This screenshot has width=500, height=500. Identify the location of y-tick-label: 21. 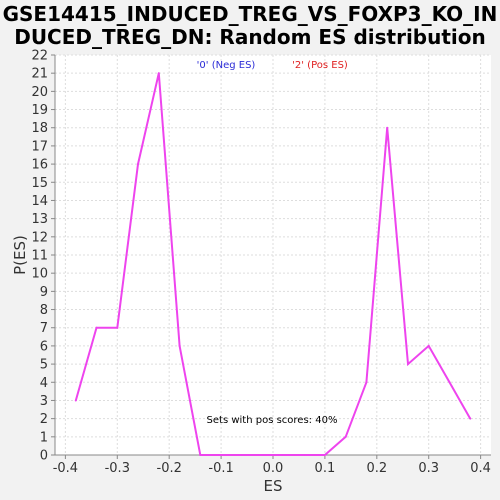
(39, 74).